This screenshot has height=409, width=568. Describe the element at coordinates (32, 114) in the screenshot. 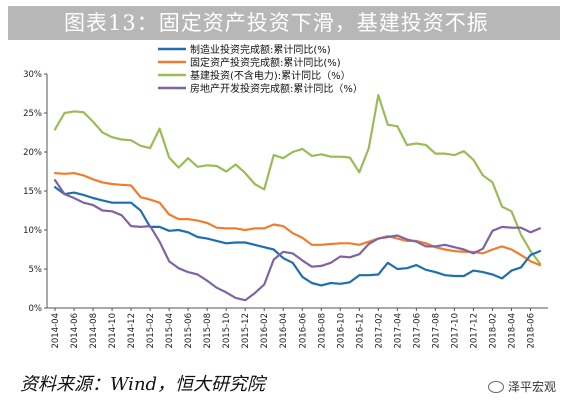

I see `y-tick-label: 25%` at that location.